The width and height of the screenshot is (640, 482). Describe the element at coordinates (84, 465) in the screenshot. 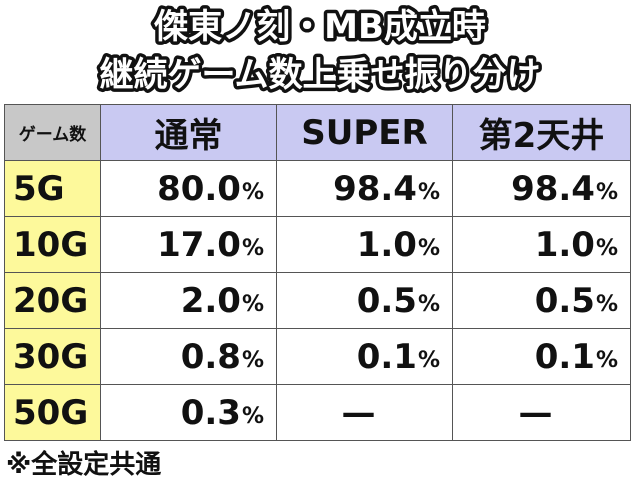

I see `footnote: ※全設定共通` at that location.